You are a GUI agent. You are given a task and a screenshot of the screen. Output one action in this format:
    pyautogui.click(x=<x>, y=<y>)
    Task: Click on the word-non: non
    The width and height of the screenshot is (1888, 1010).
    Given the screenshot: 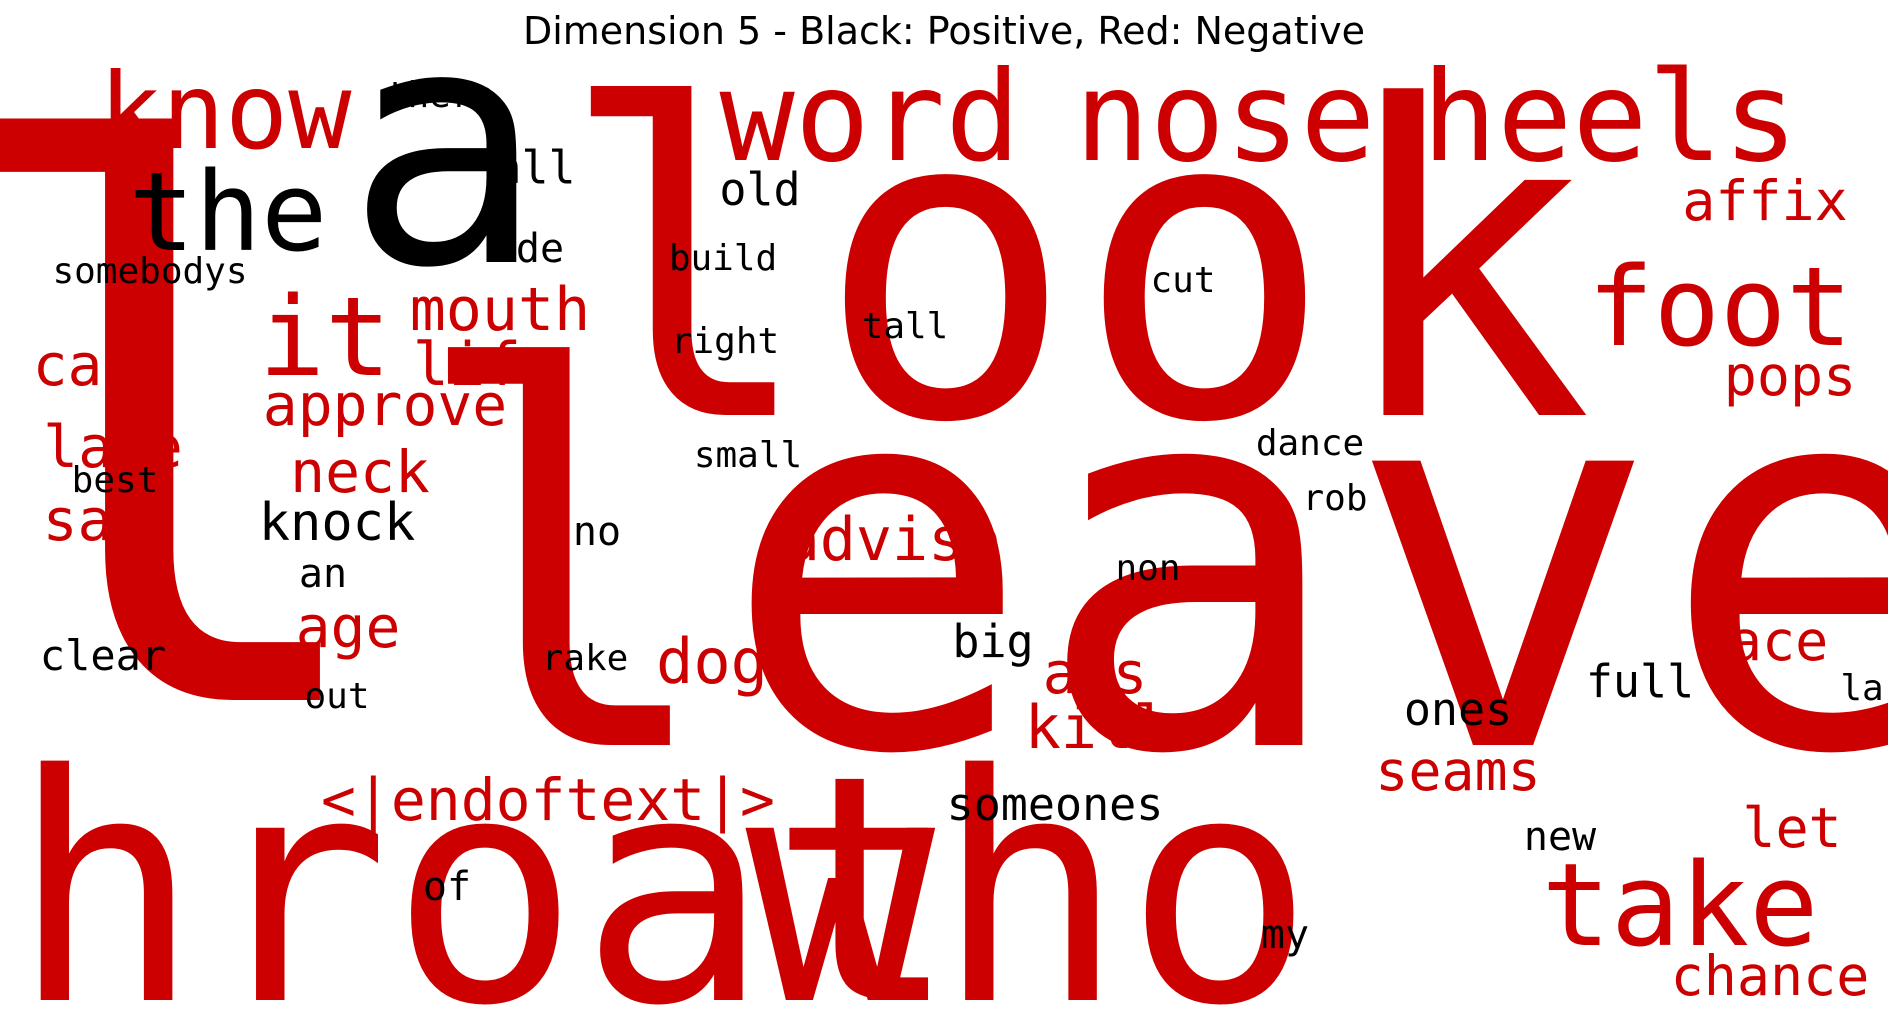 What is the action you would take?
    pyautogui.click(x=1147, y=568)
    